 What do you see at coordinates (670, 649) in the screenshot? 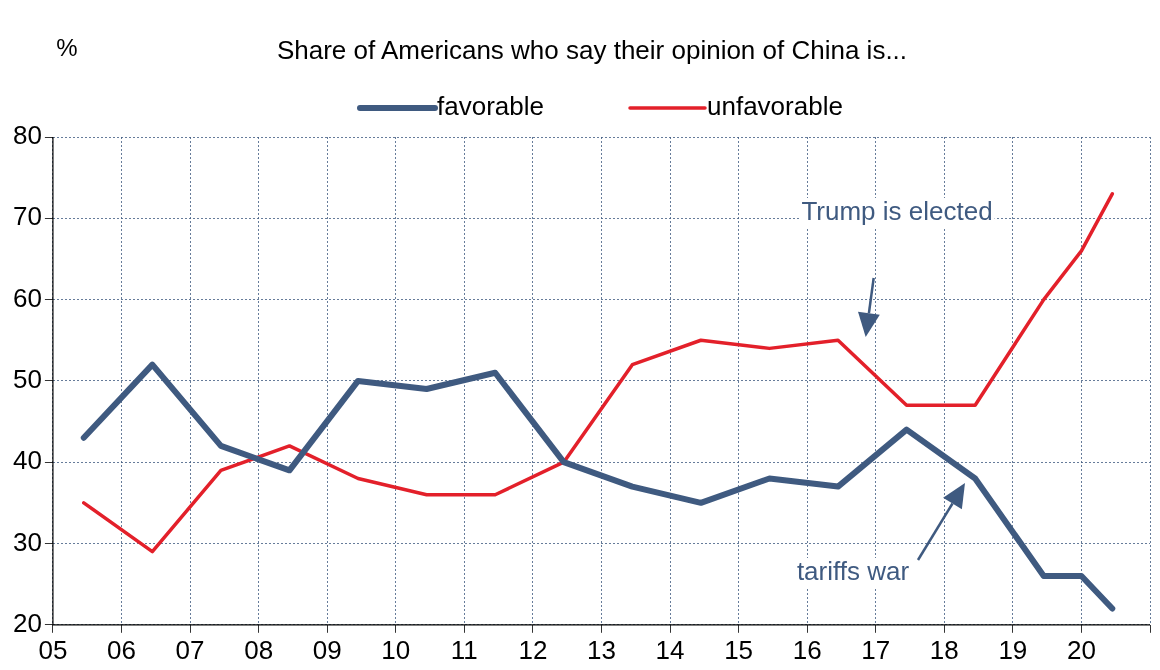
I see `x-tick-label: 14` at bounding box center [670, 649].